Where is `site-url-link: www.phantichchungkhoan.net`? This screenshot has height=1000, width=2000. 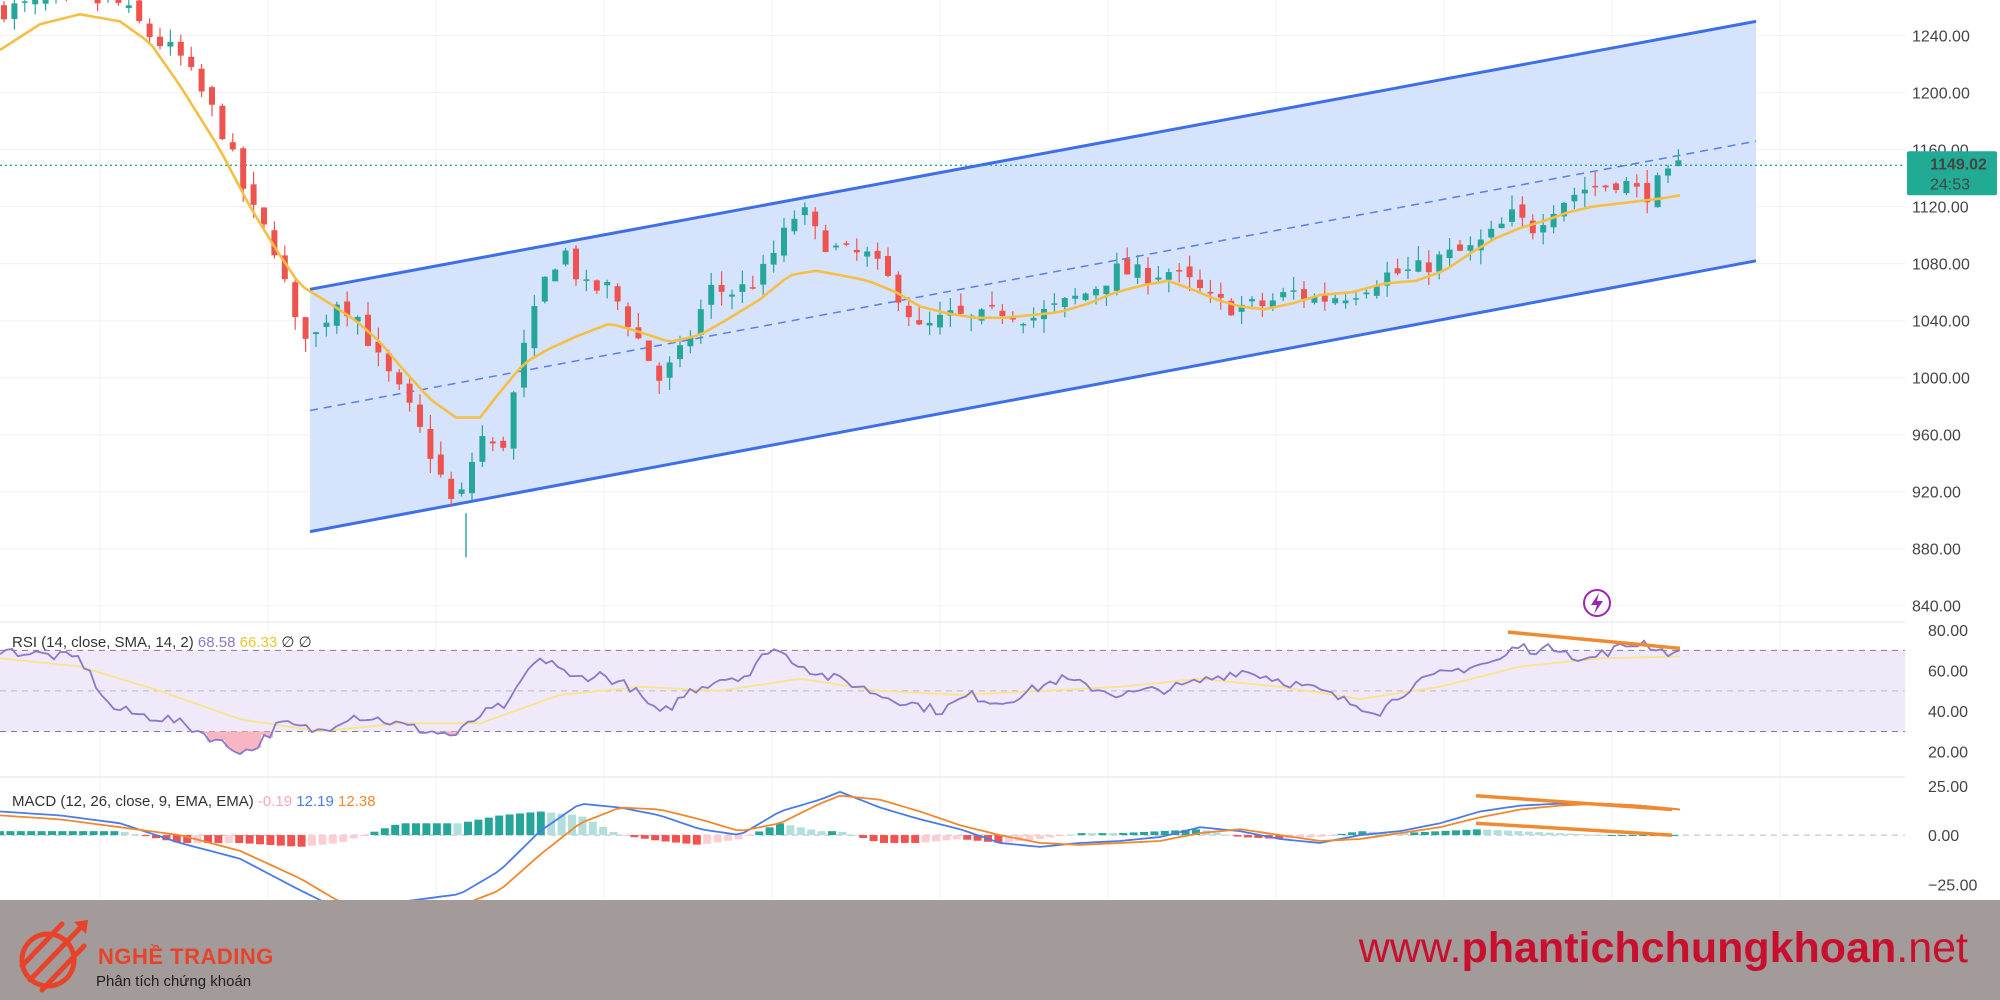 site-url-link: www.phantichchungkhoan.net is located at coordinates (1663, 948).